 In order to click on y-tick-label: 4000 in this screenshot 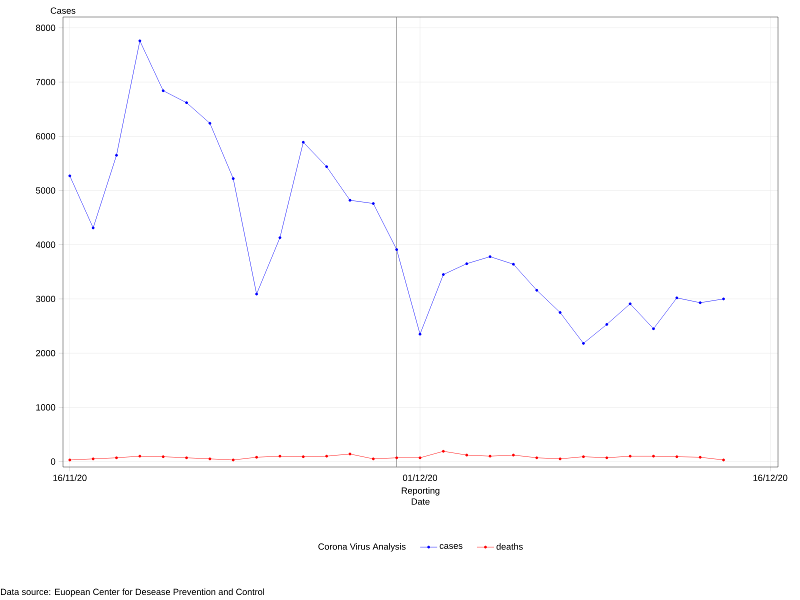, I will do `click(46, 245)`.